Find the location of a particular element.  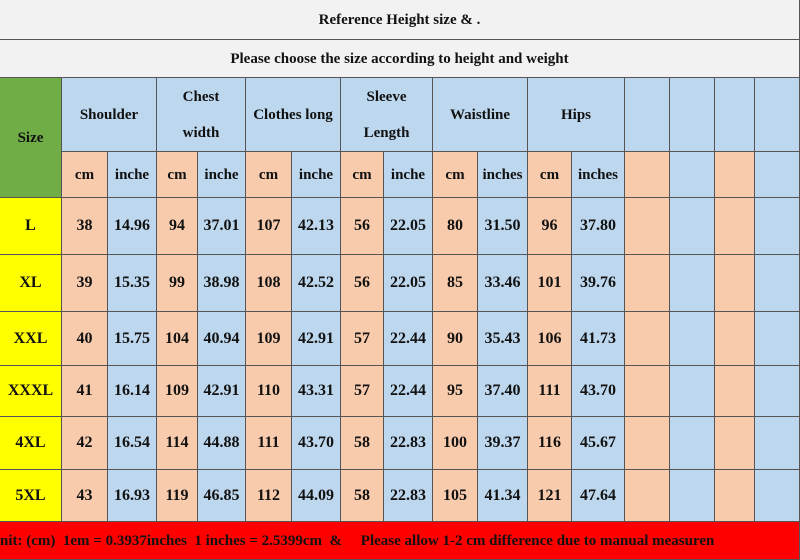

measurement: 57 is located at coordinates (362, 391).